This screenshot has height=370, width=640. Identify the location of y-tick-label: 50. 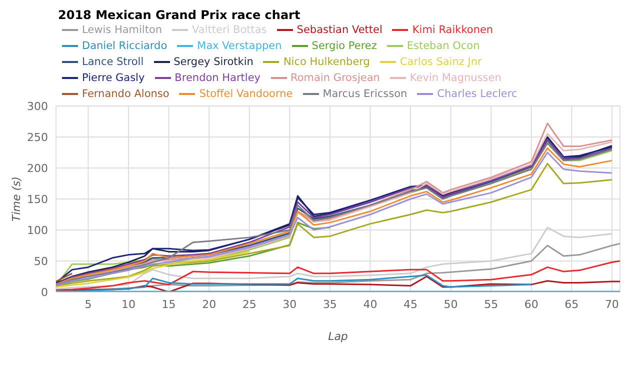
(41, 261).